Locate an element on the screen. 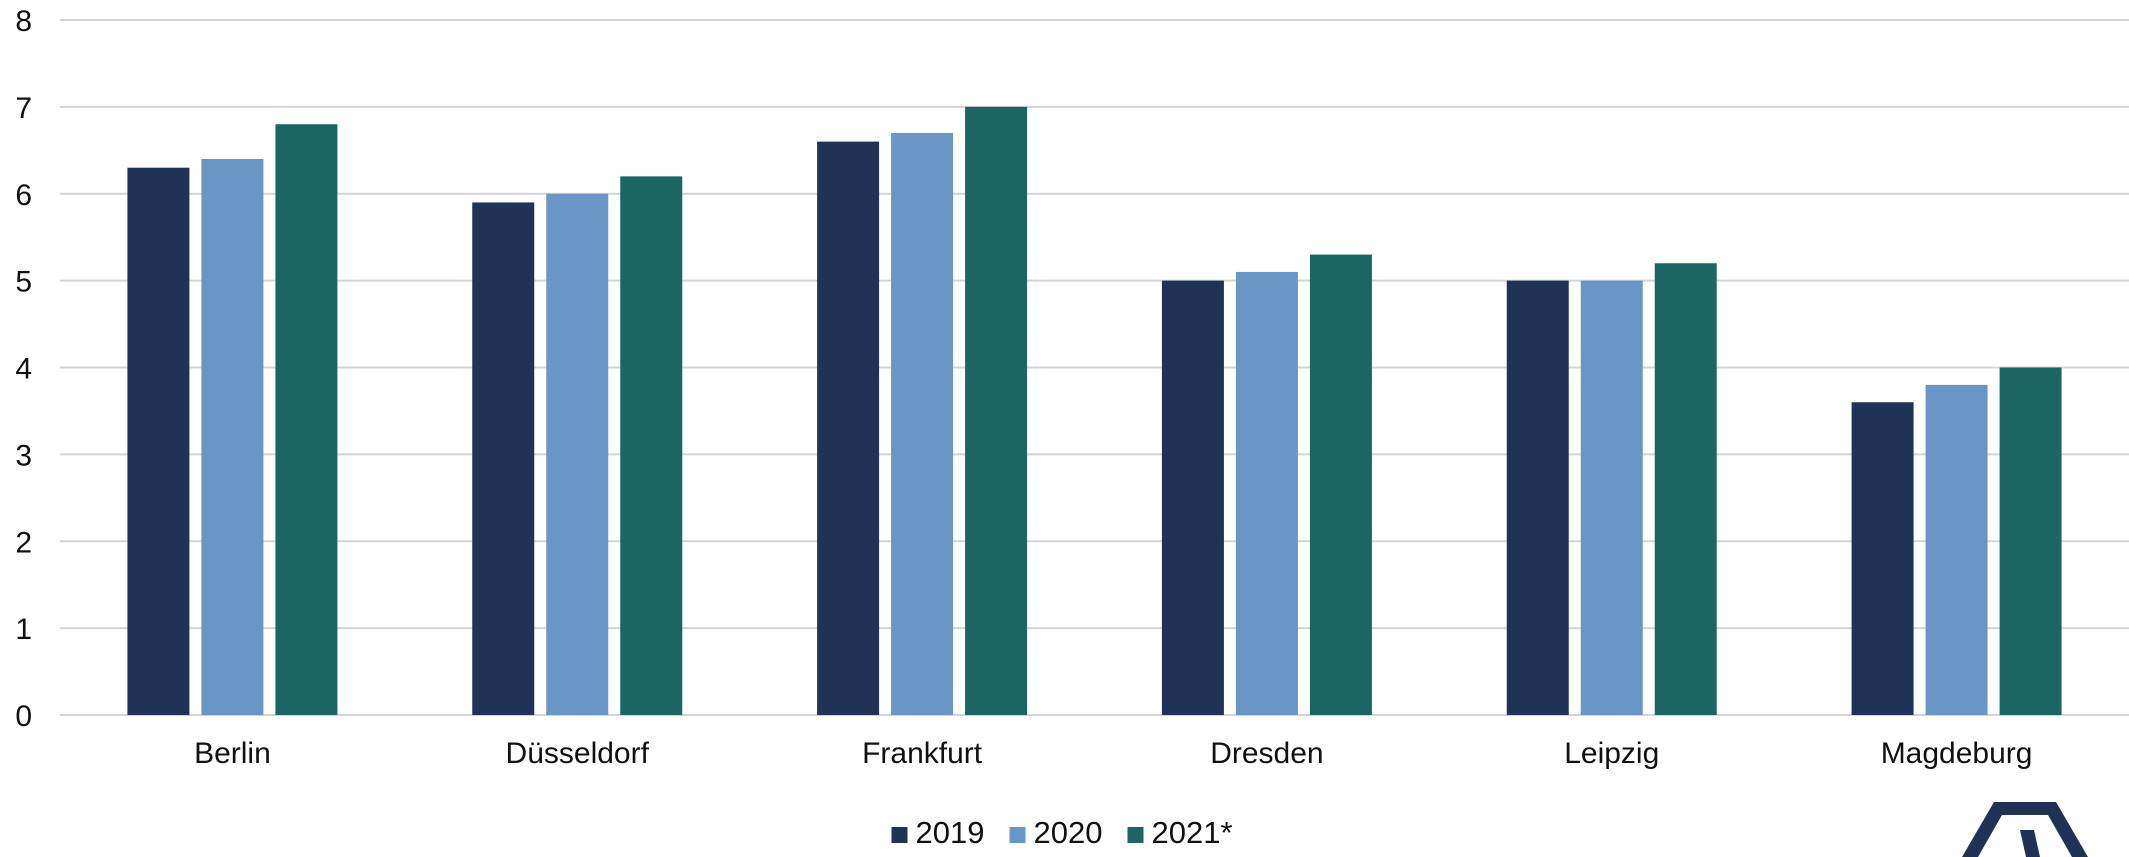  bar-2019-leipzig is located at coordinates (1537, 497).